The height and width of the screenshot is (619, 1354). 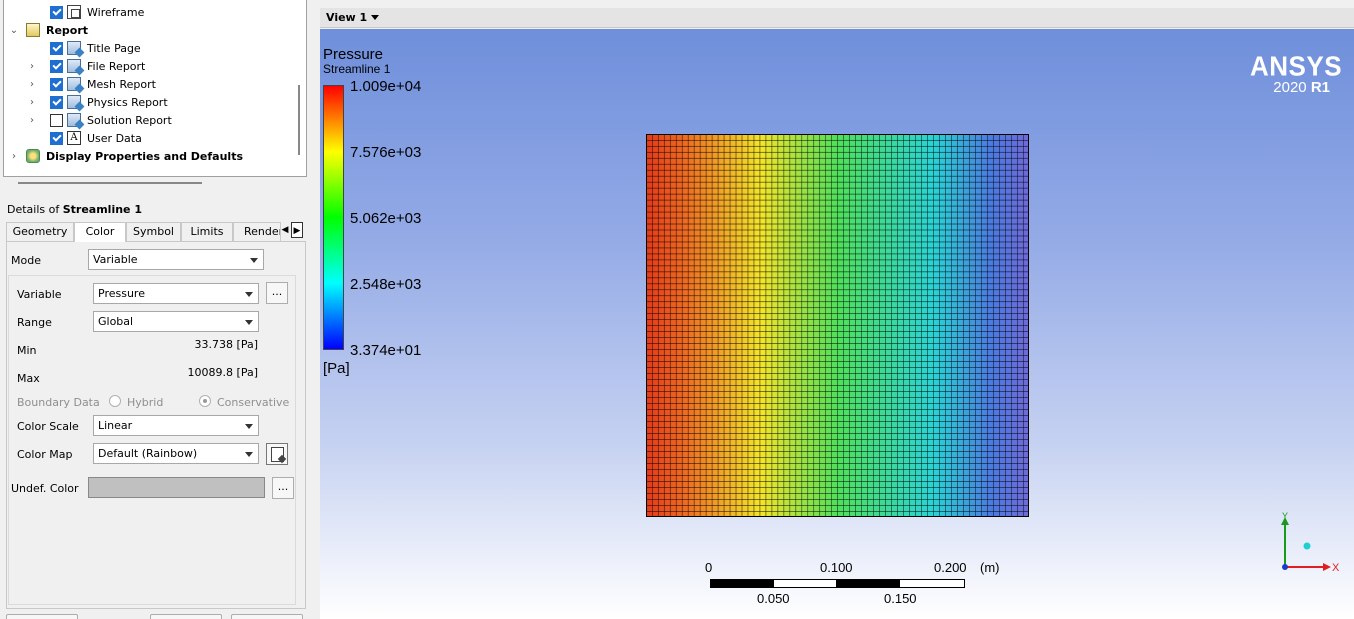 What do you see at coordinates (67, 30) in the screenshot?
I see `tree-item-label: Report` at bounding box center [67, 30].